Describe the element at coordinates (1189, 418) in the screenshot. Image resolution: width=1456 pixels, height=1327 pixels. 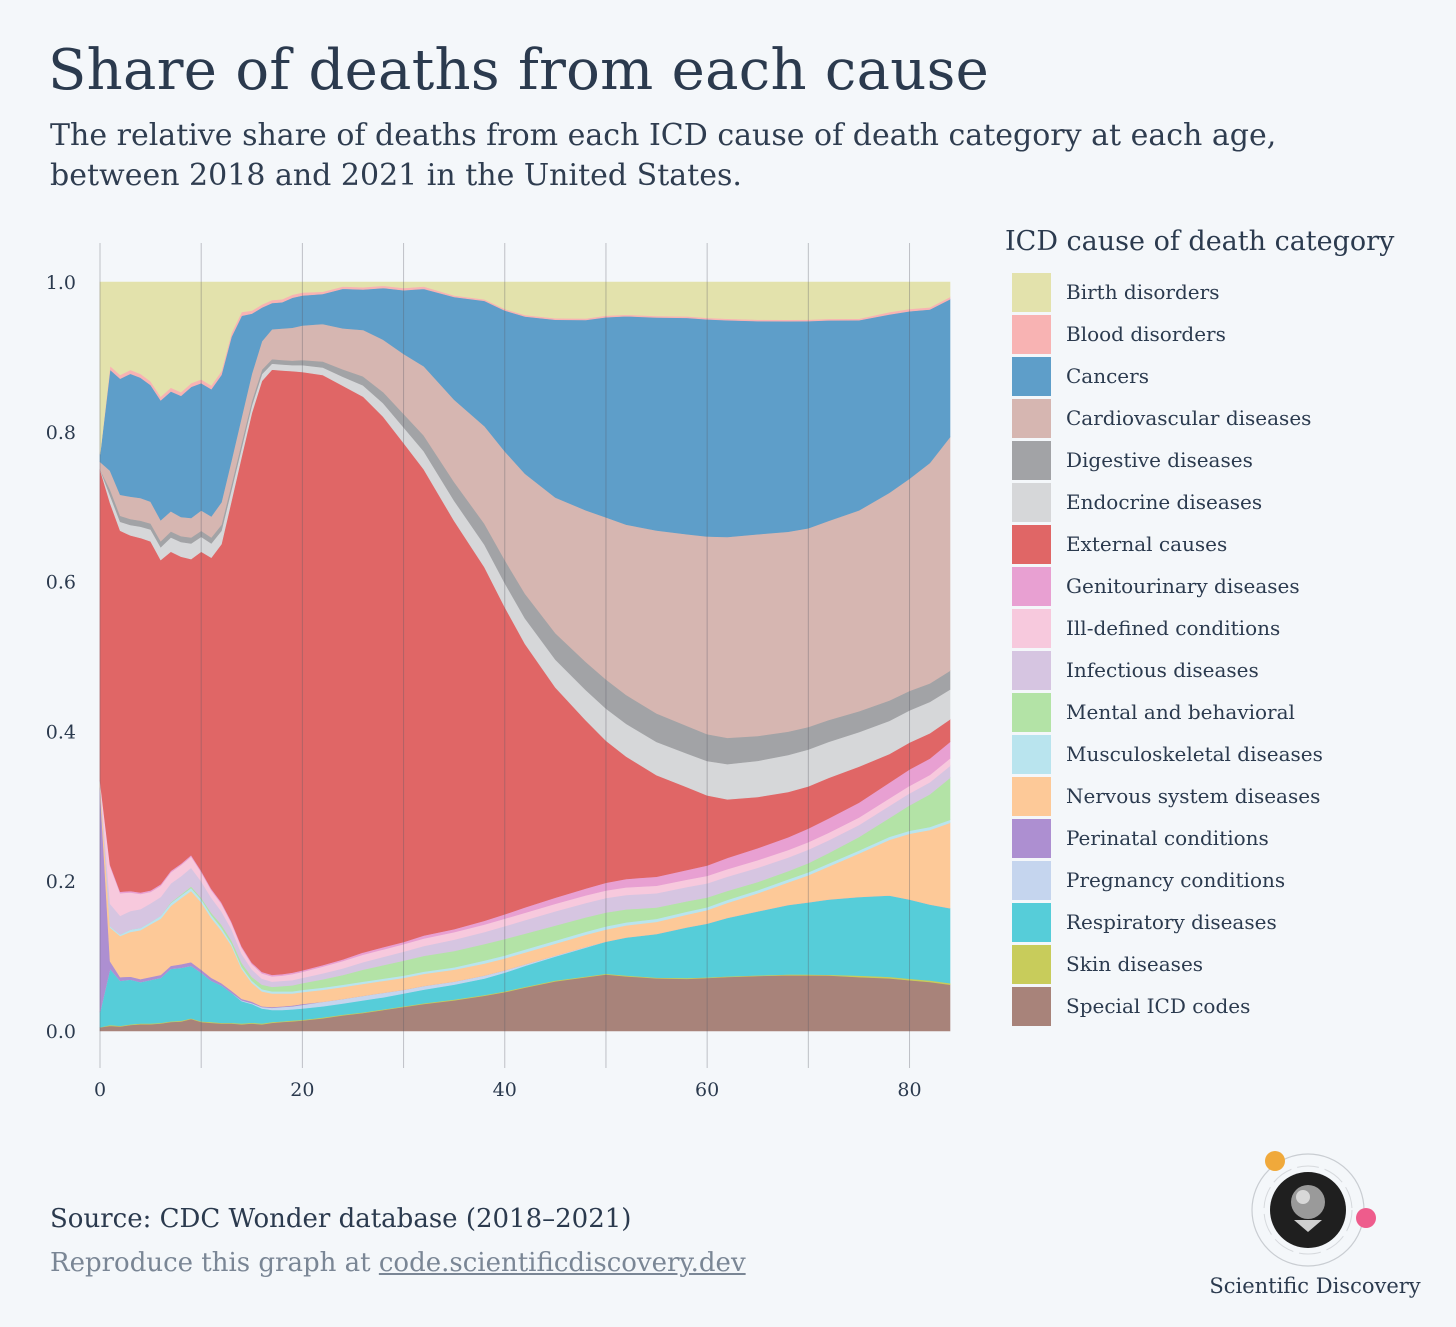
I see `legend-label: Cardiovascular diseases` at that location.